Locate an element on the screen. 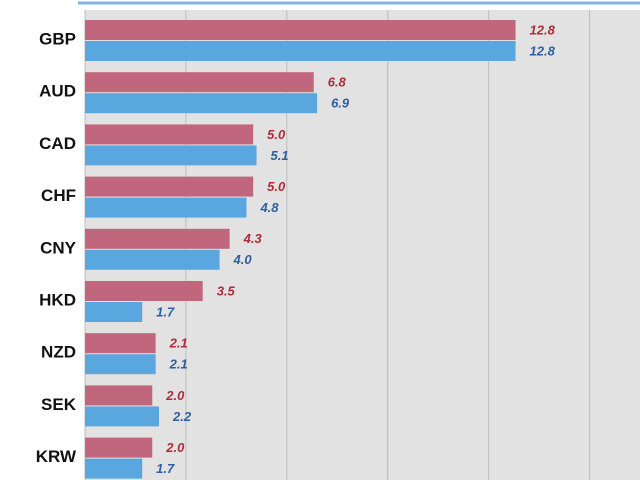 This screenshot has width=640, height=480. category-label: AUD is located at coordinates (57, 91).